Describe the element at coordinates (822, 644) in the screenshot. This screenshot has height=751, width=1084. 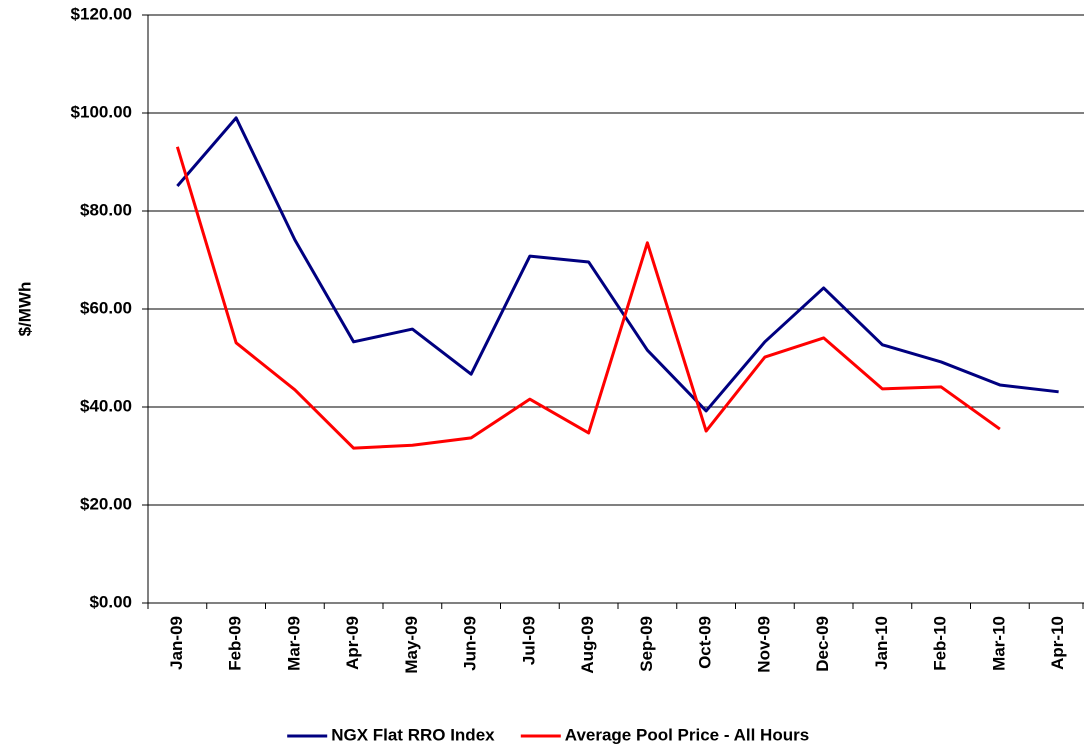
I see `x-tick-label: Dec-09` at that location.